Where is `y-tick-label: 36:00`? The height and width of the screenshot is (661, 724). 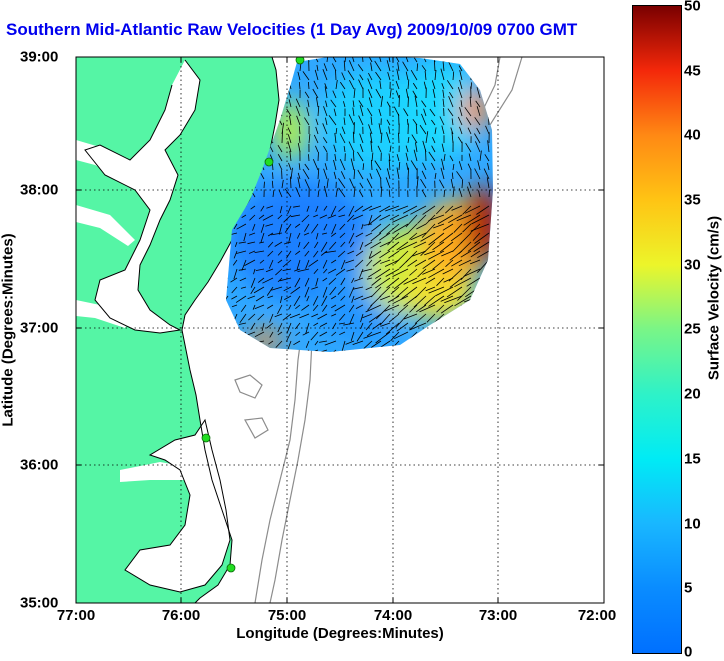 y-tick-label: 36:00 is located at coordinates (39, 465).